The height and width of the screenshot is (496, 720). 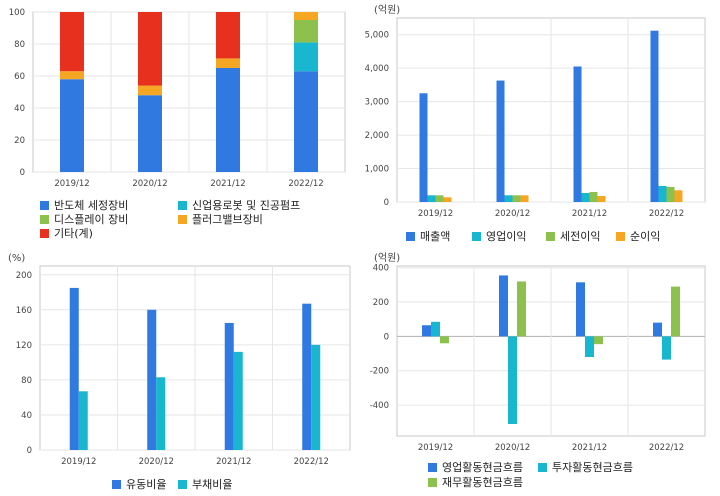 I want to click on y-tick-label: 100, so click(x=17, y=13).